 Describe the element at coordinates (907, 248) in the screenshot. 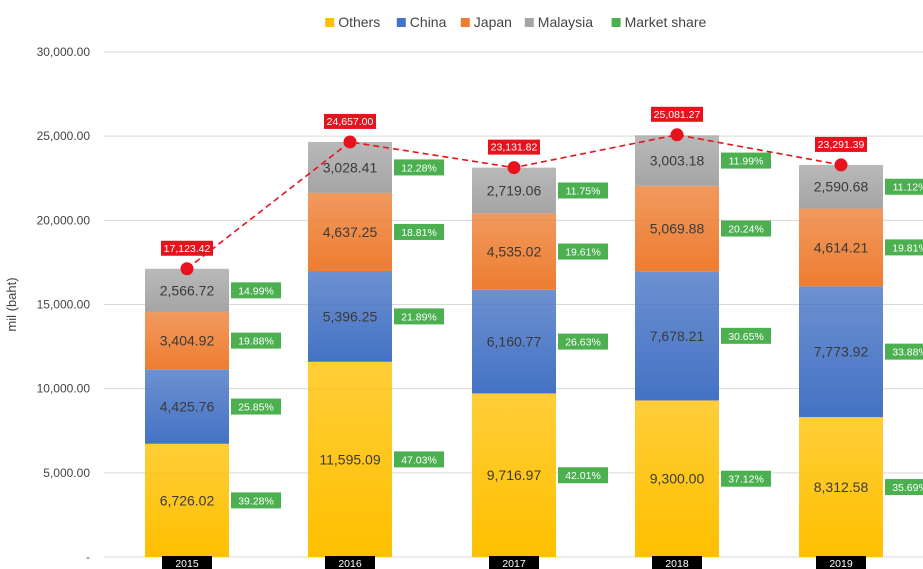

I see `market-share-label: 19.81%` at that location.